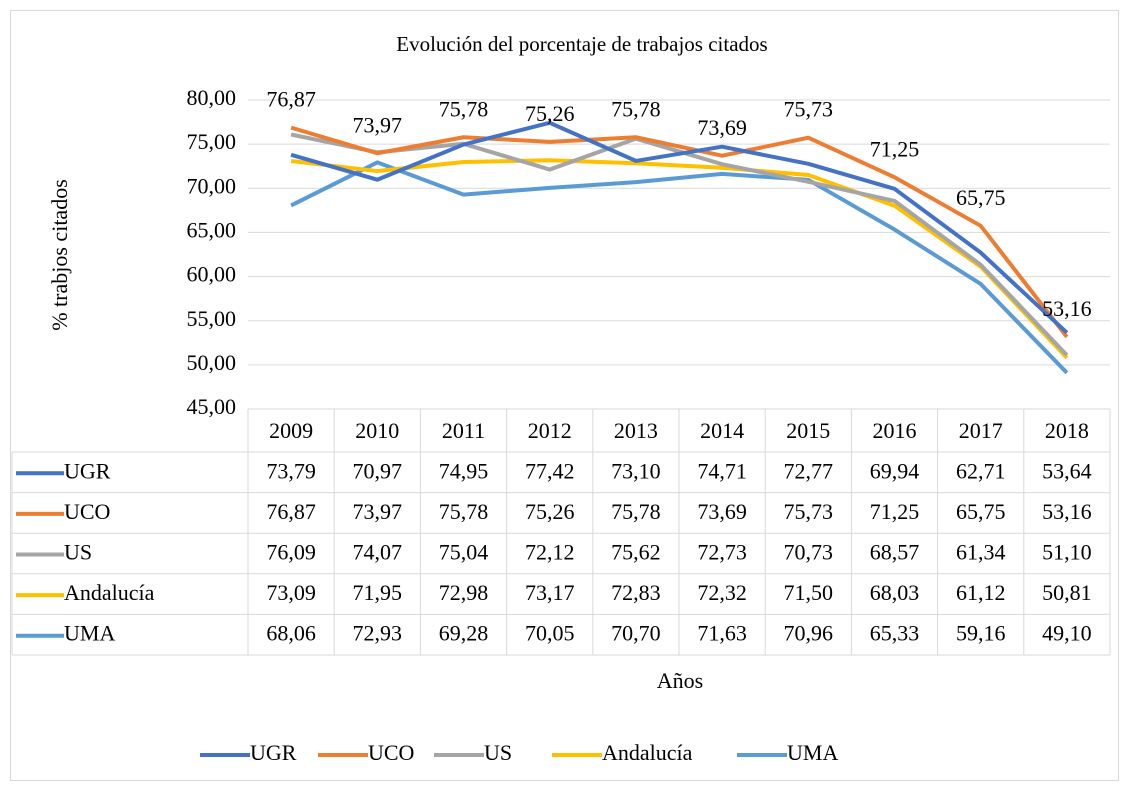 This screenshot has height=785, width=1131. What do you see at coordinates (895, 430) in the screenshot?
I see `x-tick-label: 2016` at bounding box center [895, 430].